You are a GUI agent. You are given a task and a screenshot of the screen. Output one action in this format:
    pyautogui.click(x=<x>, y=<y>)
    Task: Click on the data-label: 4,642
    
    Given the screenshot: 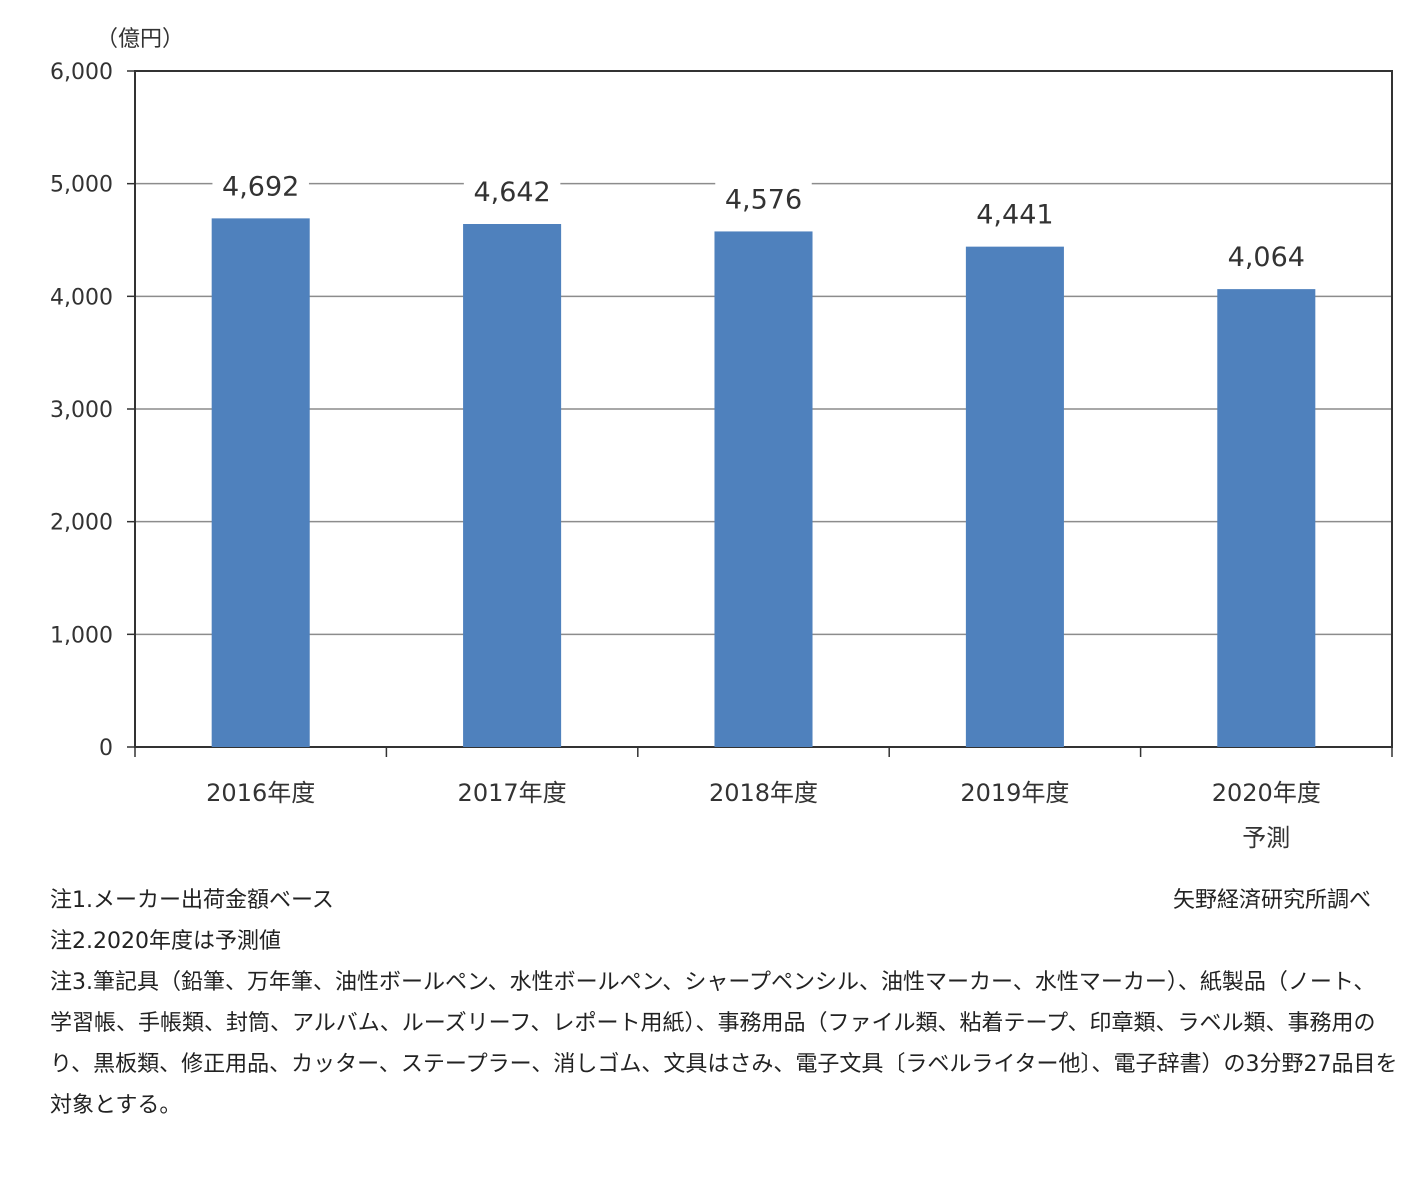 What is the action you would take?
    pyautogui.click(x=511, y=192)
    